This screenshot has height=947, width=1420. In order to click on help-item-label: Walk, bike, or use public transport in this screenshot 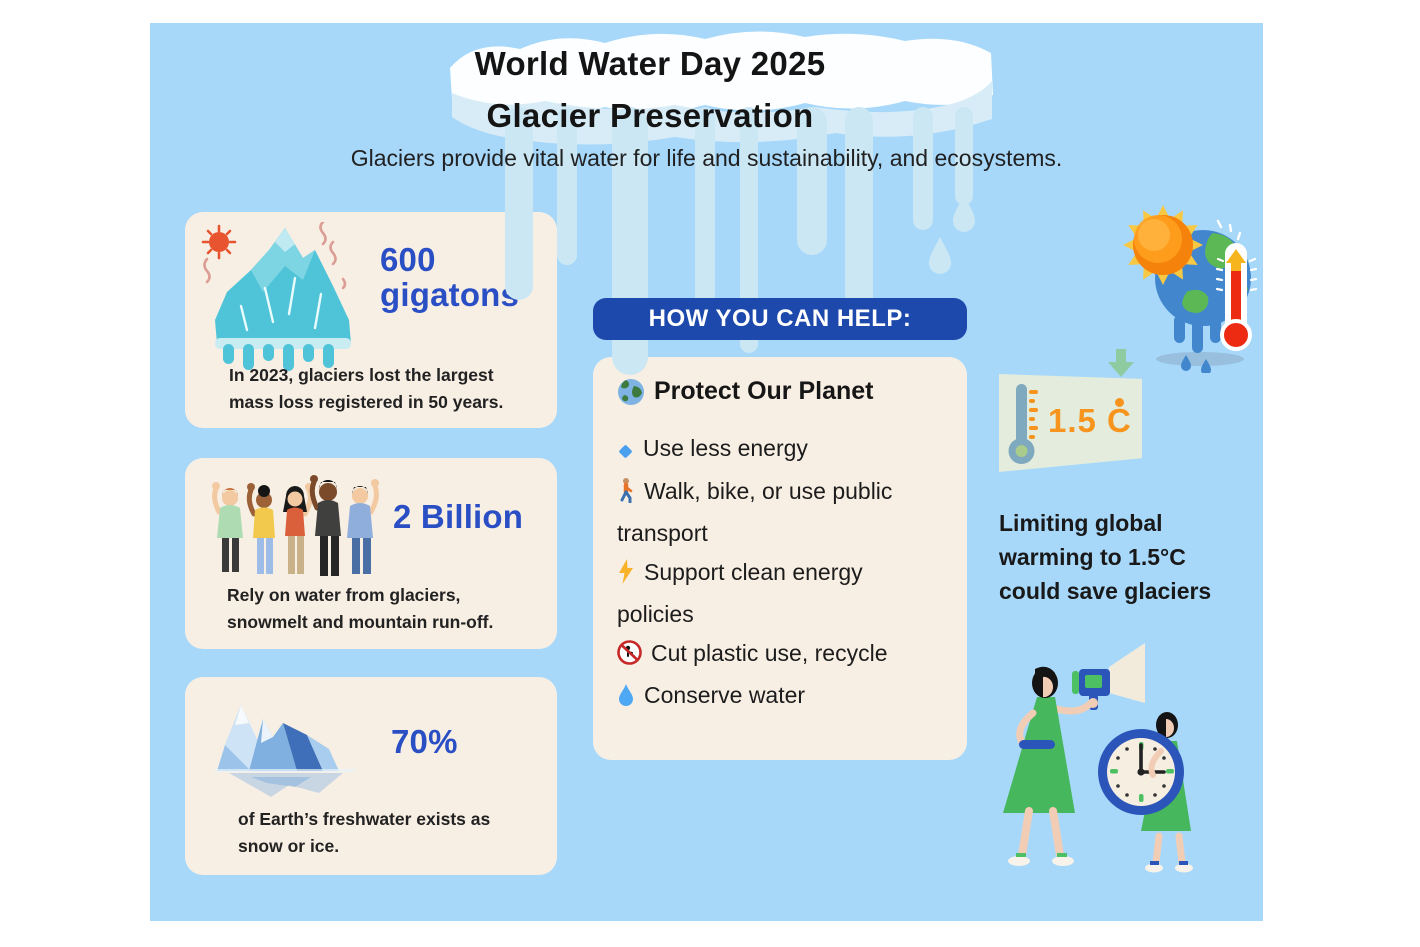, I will do `click(755, 512)`.